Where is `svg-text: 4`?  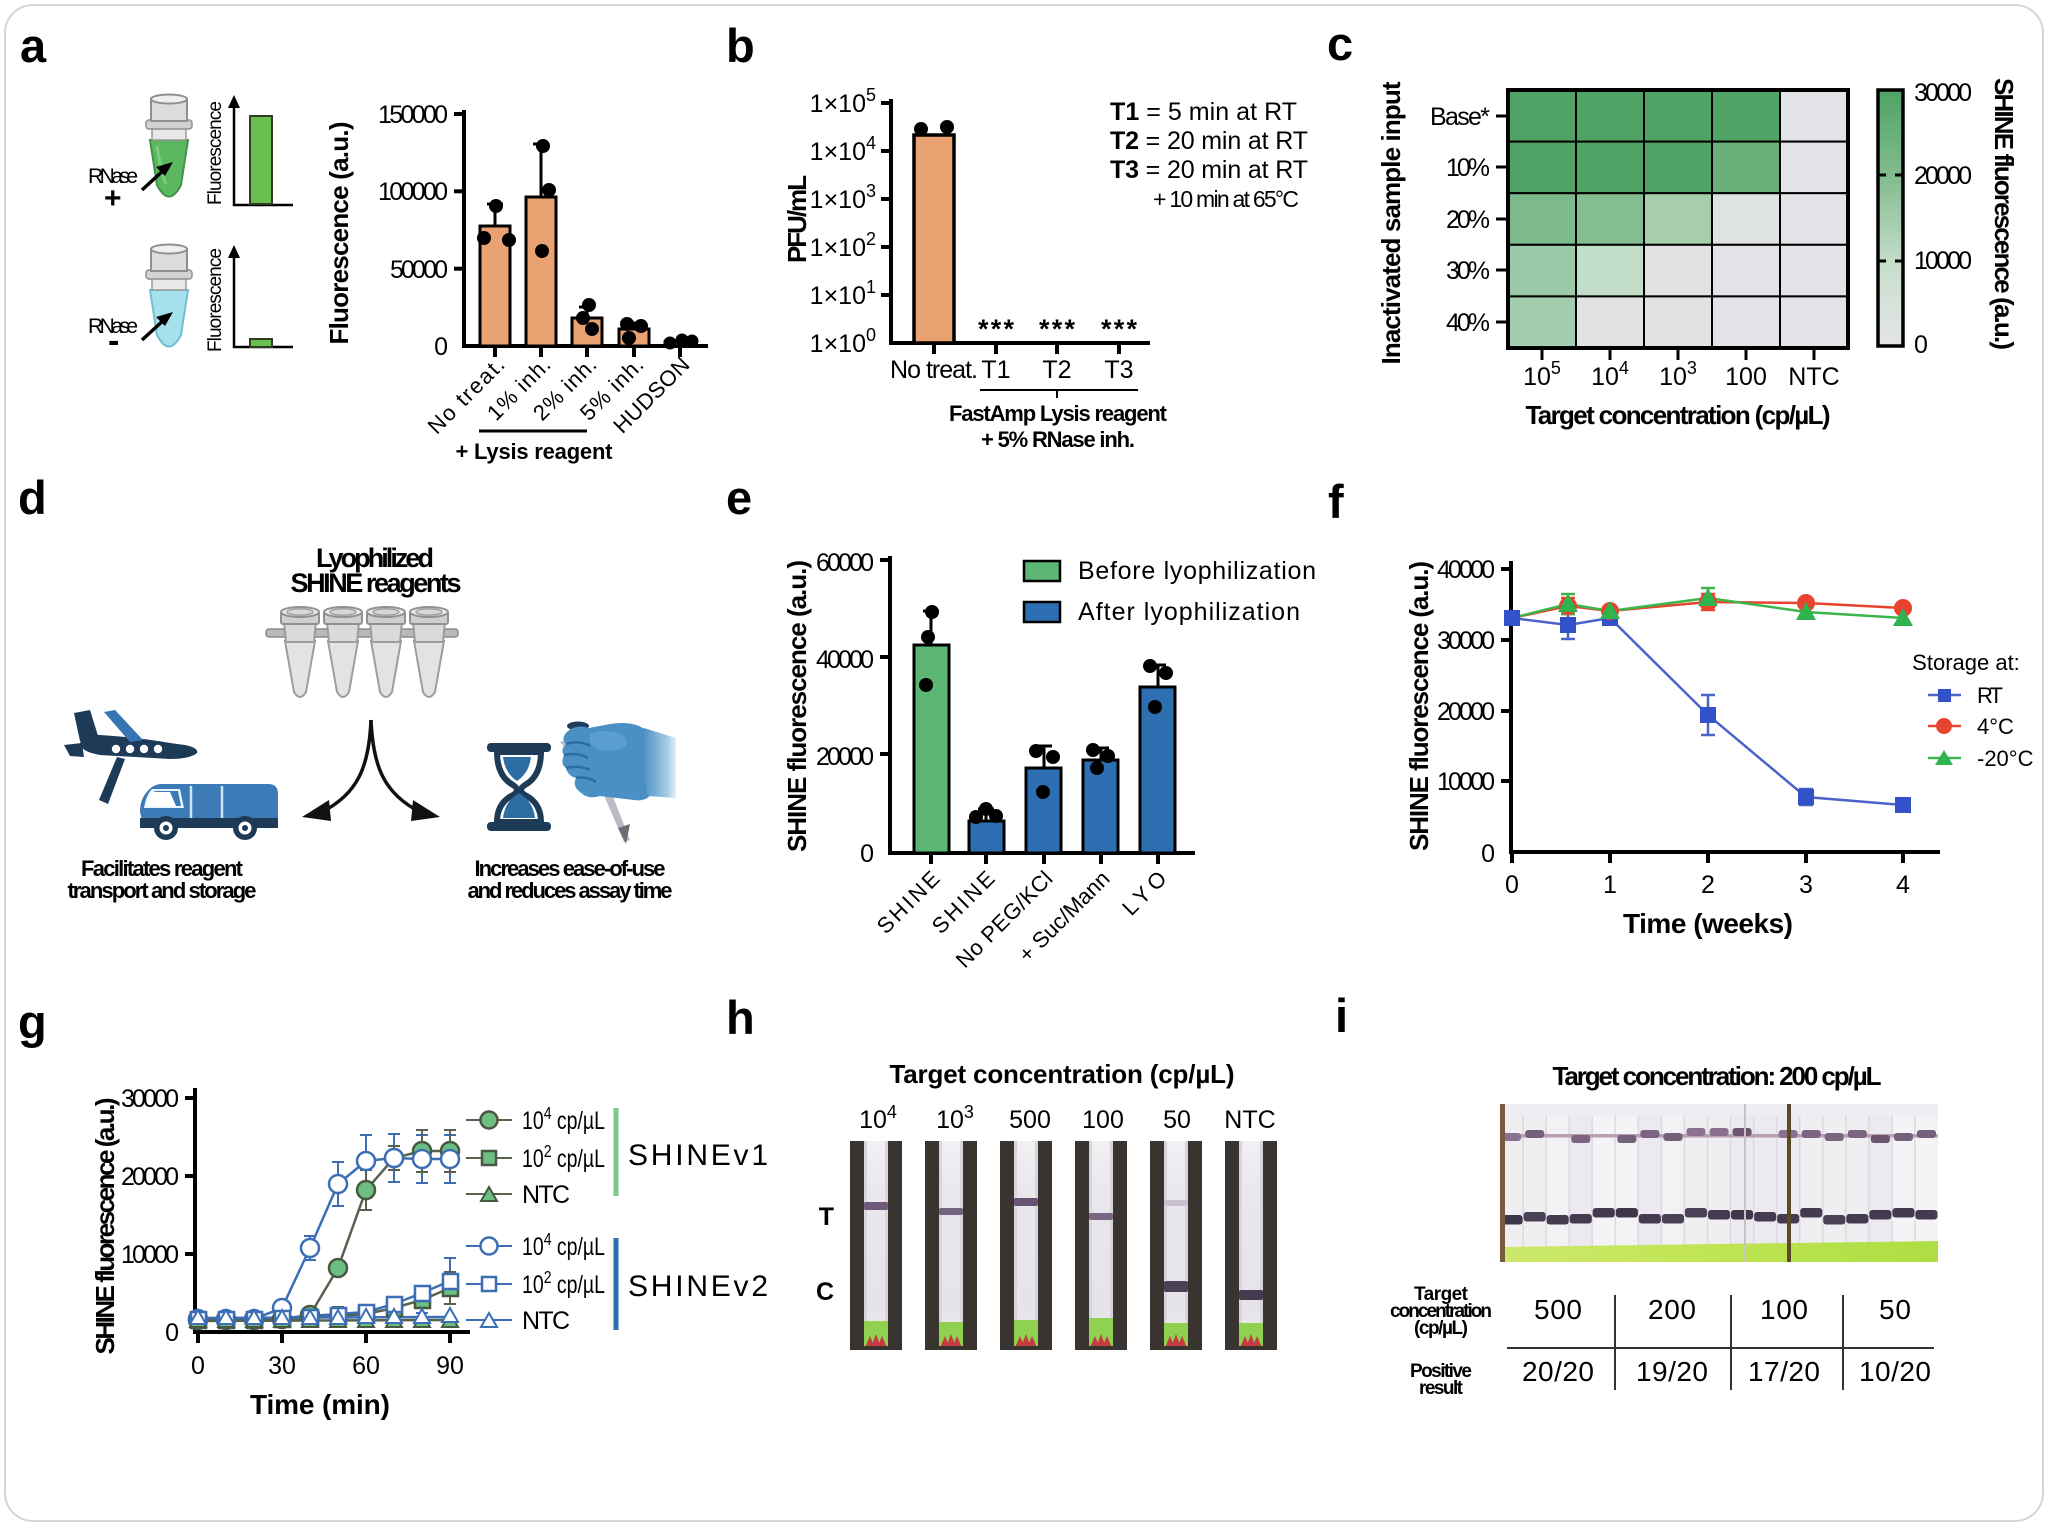 svg-text: 4 is located at coordinates (1903, 885).